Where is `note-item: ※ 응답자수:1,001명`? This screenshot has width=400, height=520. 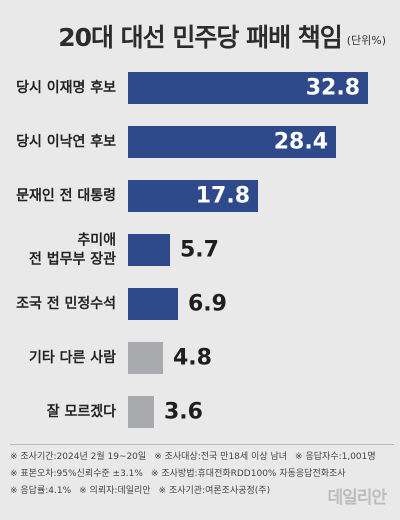 note-item: ※ 응답자수:1,001명 is located at coordinates (335, 457).